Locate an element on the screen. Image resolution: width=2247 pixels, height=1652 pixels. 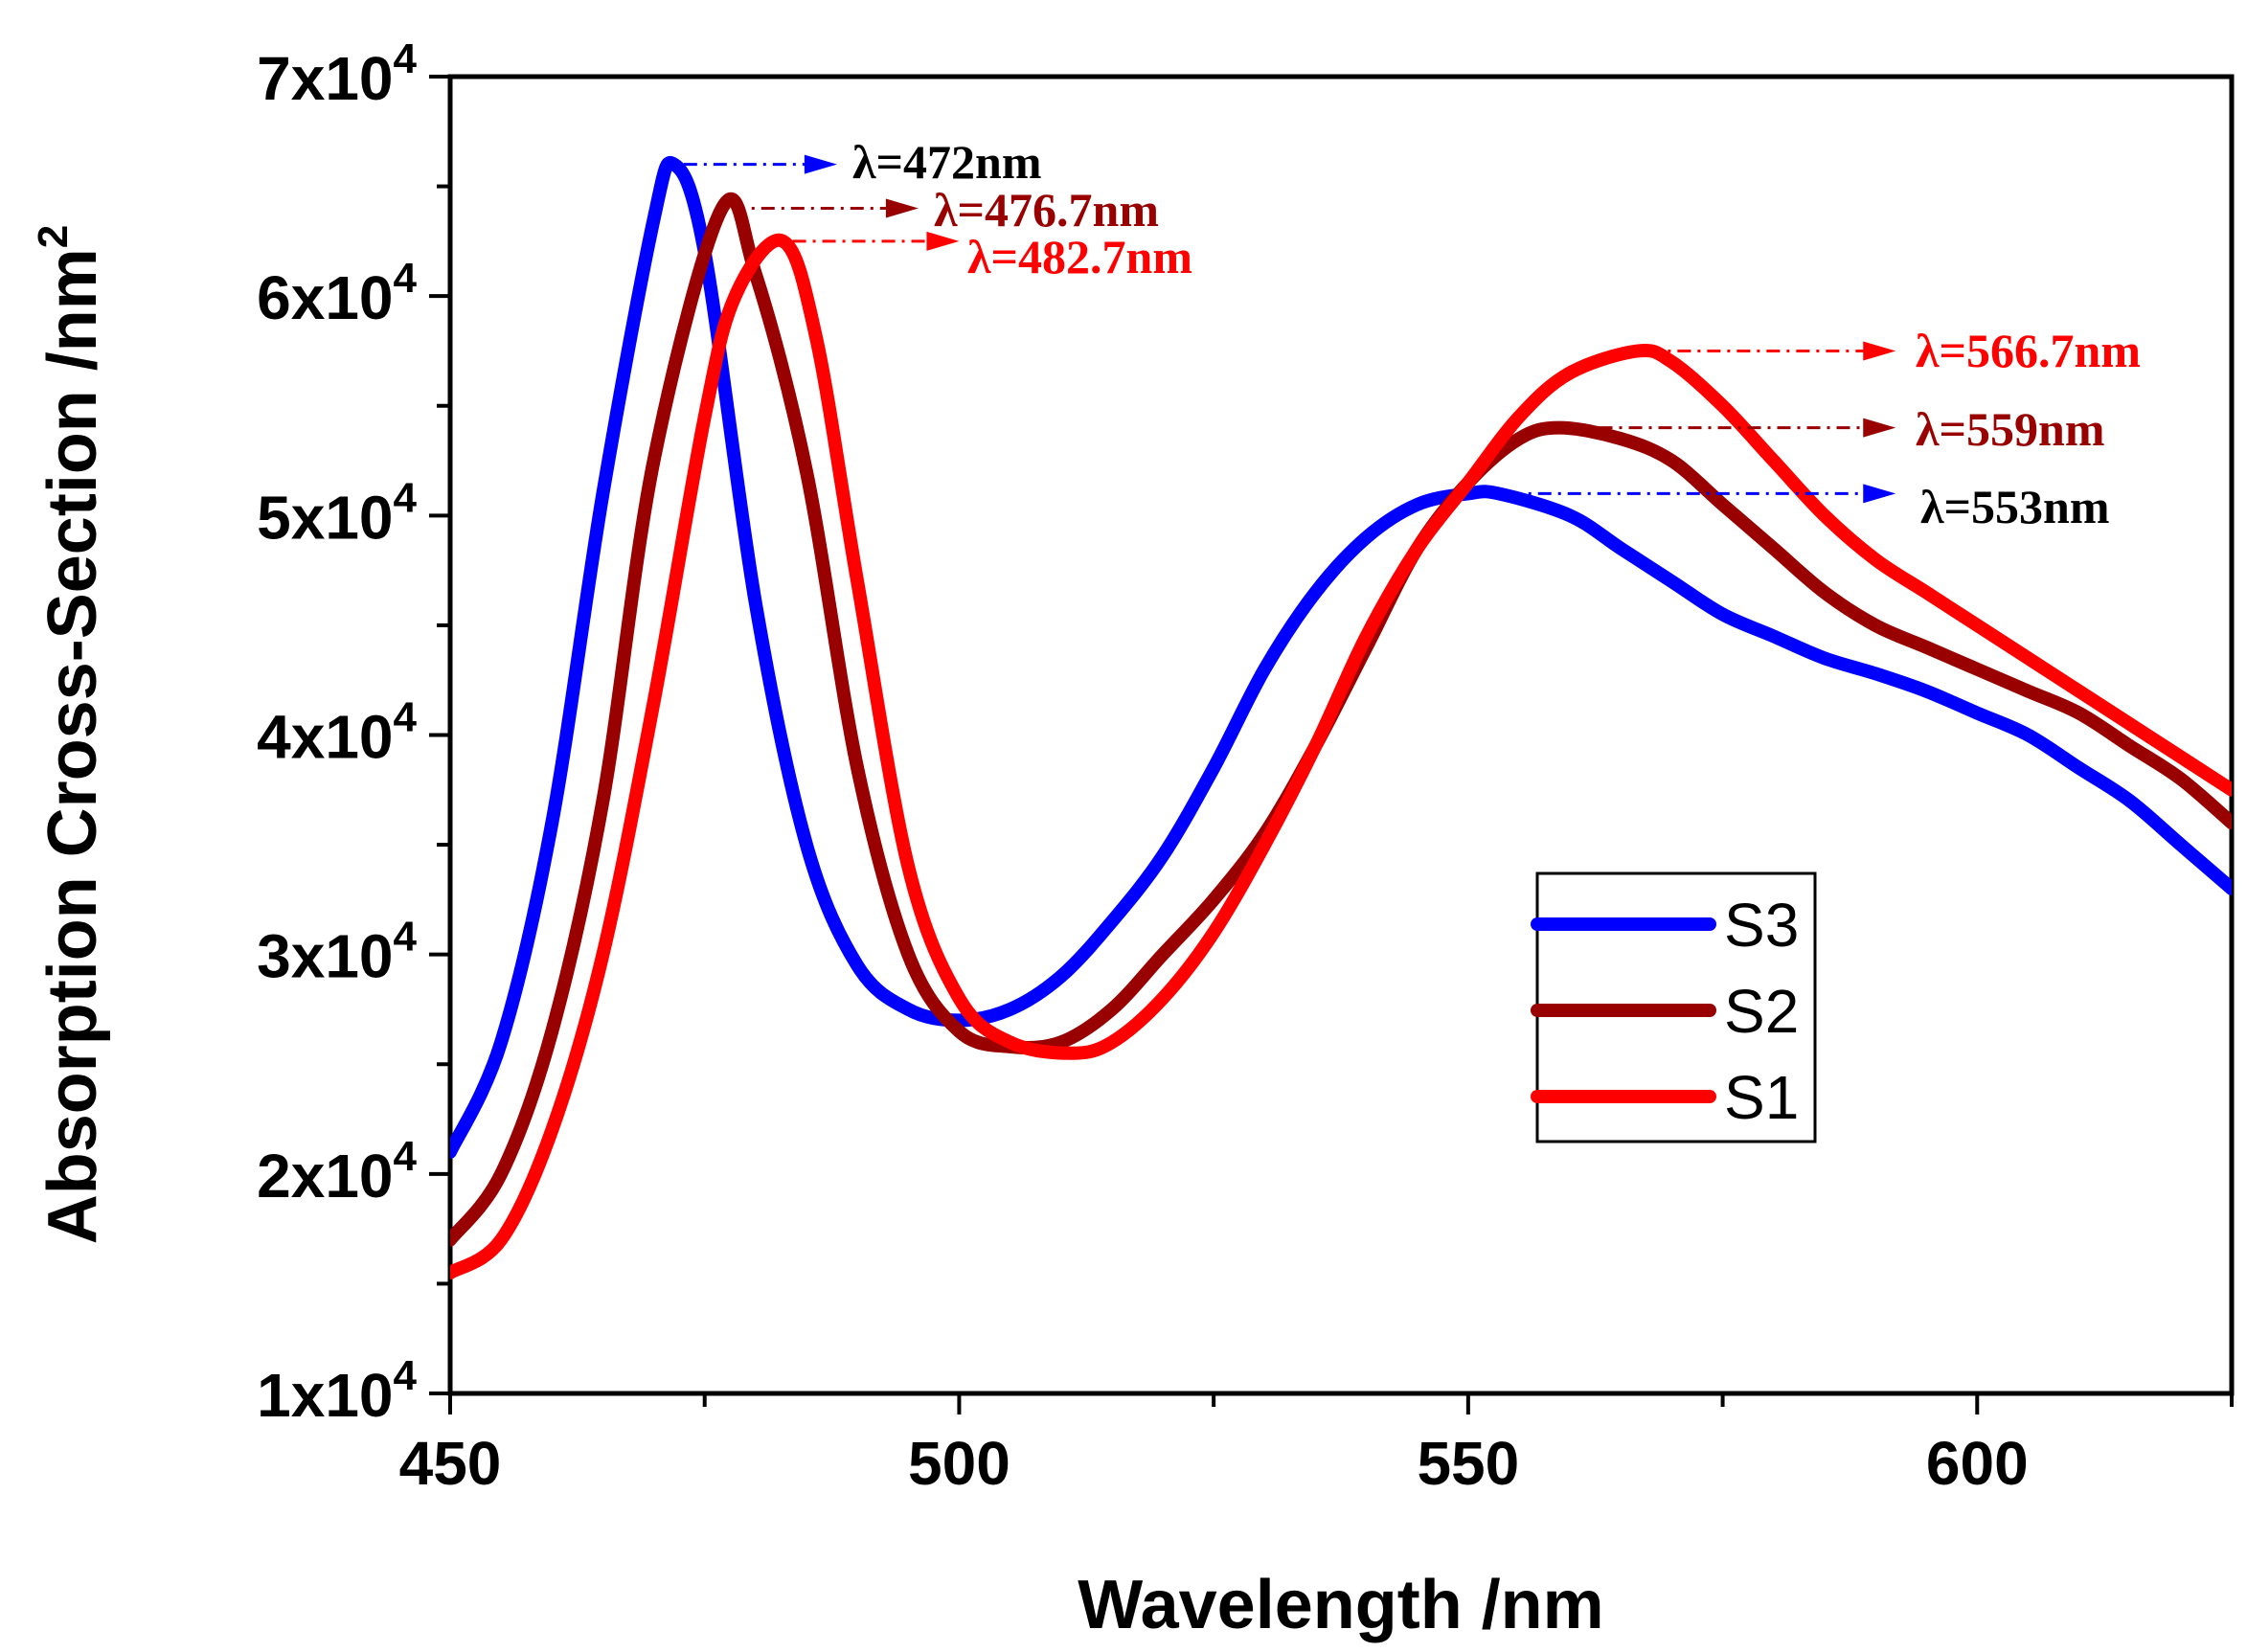
annotation-label: λ=553nm is located at coordinates (2015, 507).